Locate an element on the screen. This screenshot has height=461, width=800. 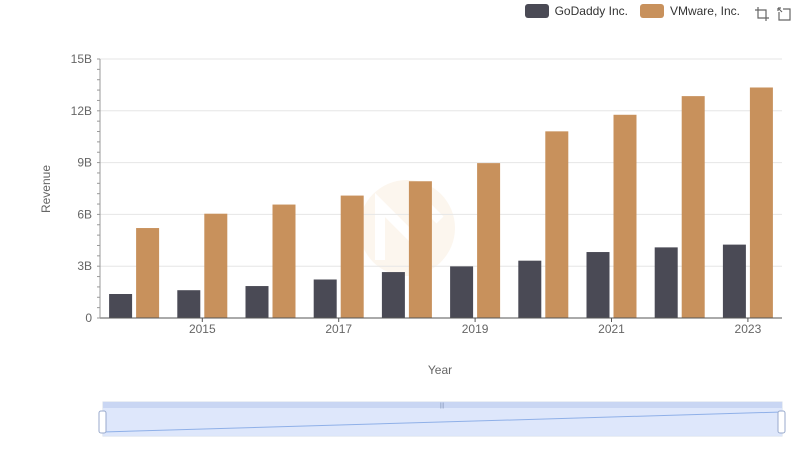
legend-item-vmware: VMware, Inc. is located at coordinates (689, 11).